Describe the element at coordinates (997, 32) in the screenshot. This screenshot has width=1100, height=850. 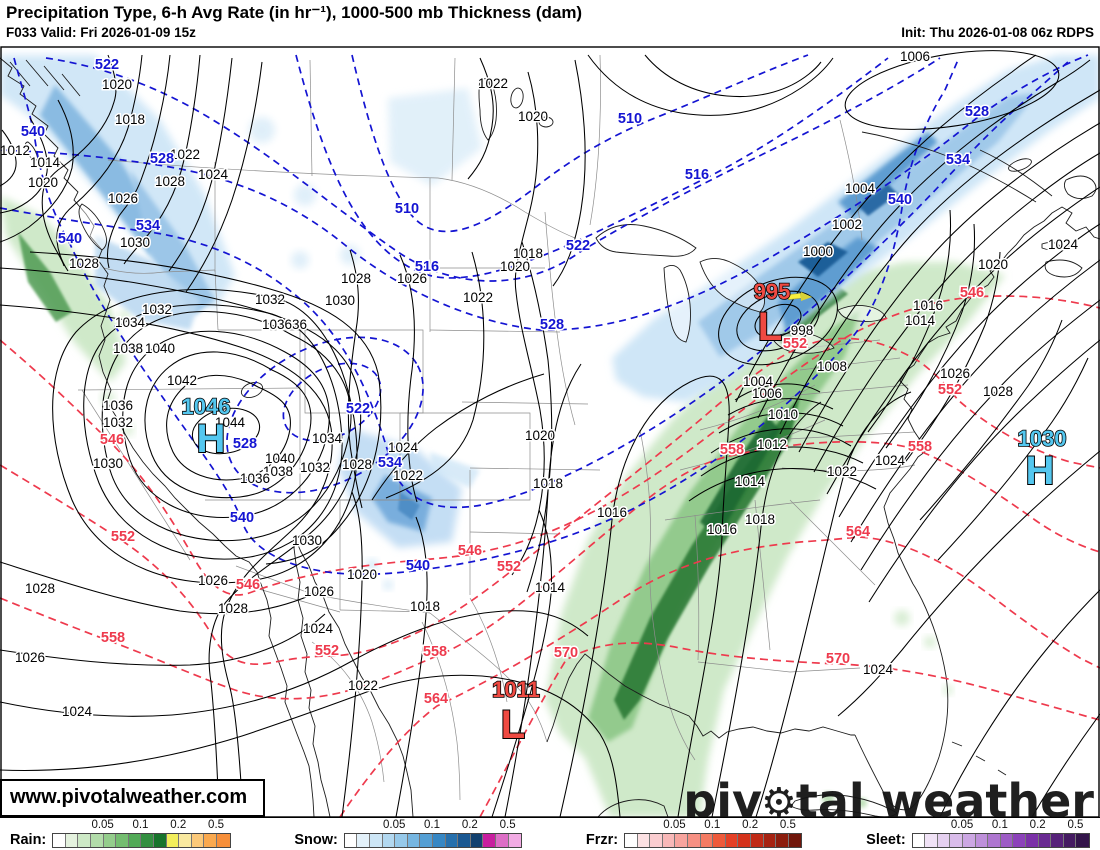
I see `init-time: Init: Thu 2026-01-08 06z RDPS` at that location.